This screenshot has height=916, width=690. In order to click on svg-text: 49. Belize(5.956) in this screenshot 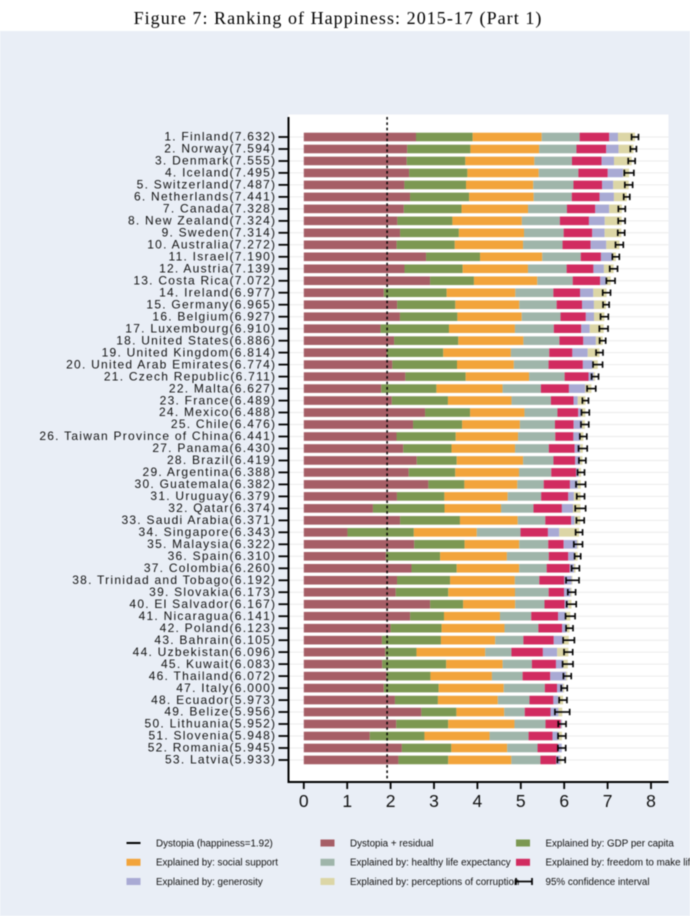, I will do `click(220, 712)`.